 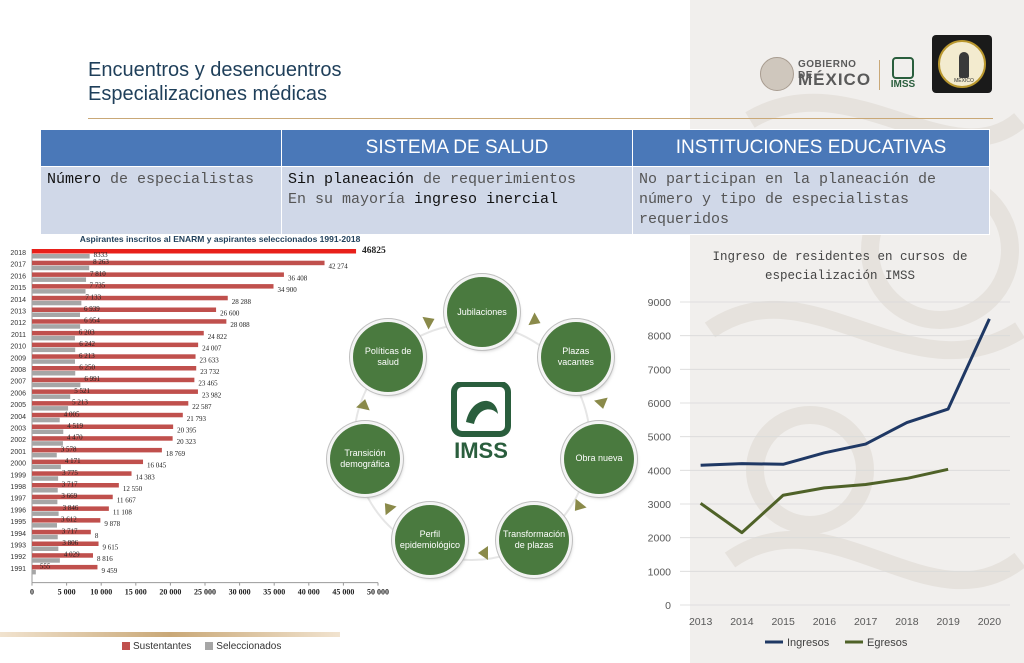 I want to click on bar-category-label: 1998, so click(x=18, y=487).